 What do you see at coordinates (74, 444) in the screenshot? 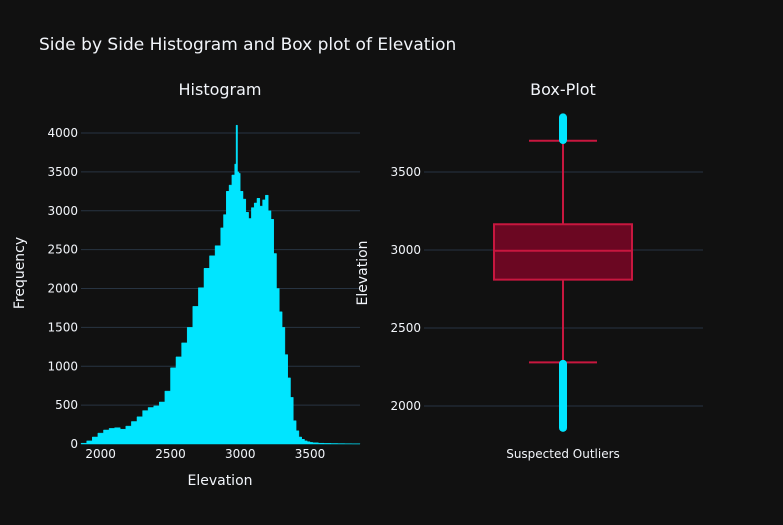
I see `histogram-y-tick-label: 0` at bounding box center [74, 444].